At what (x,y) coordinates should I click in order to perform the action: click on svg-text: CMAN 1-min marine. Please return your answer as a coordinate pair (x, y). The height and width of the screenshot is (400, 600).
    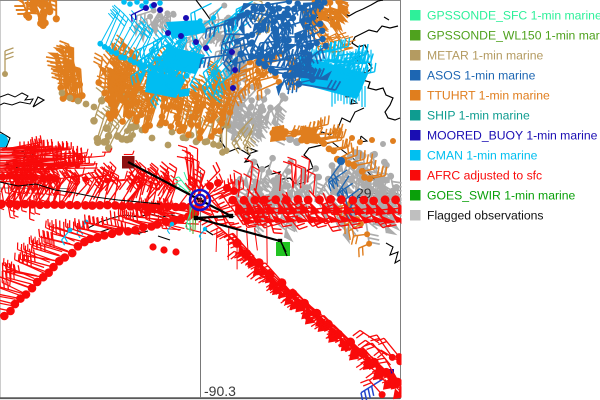
    Looking at the image, I should click on (482, 156).